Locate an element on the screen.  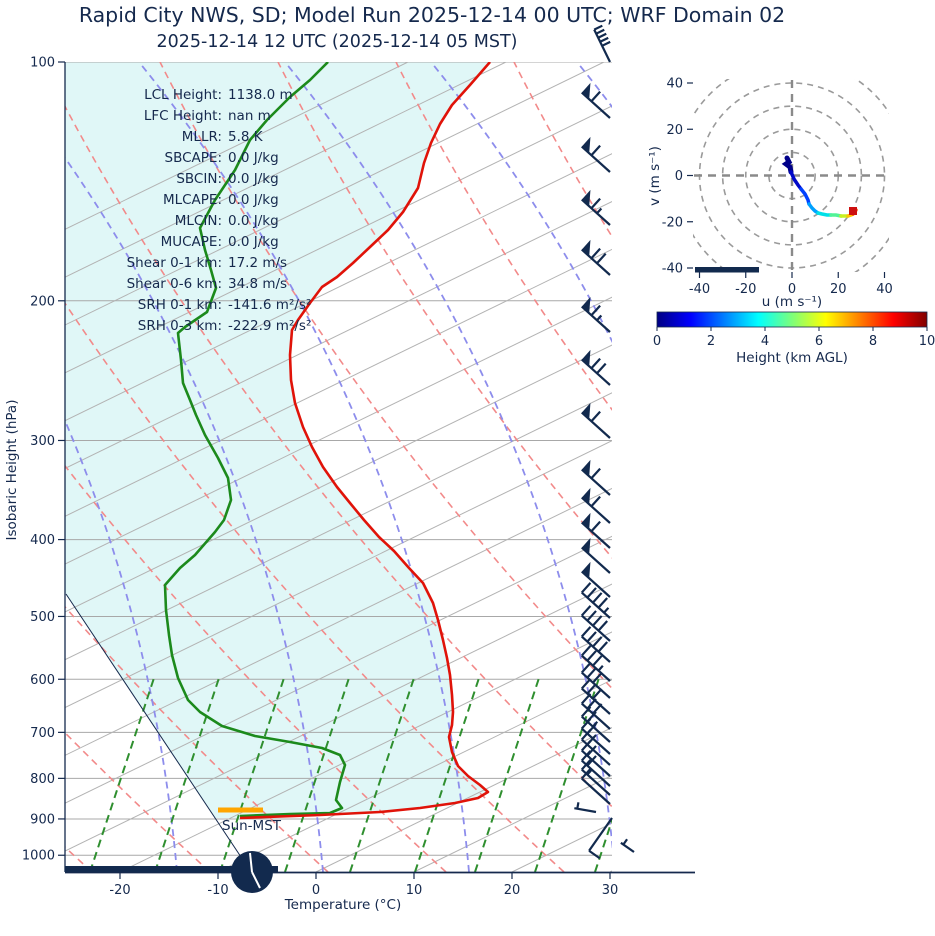
y-tick-label: 600 is located at coordinates (42, 680).